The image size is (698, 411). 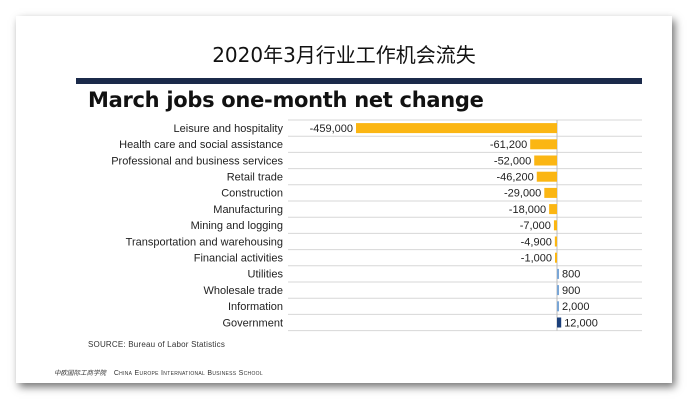 What do you see at coordinates (248, 210) in the screenshot?
I see `category-label: Manufacturing` at bounding box center [248, 210].